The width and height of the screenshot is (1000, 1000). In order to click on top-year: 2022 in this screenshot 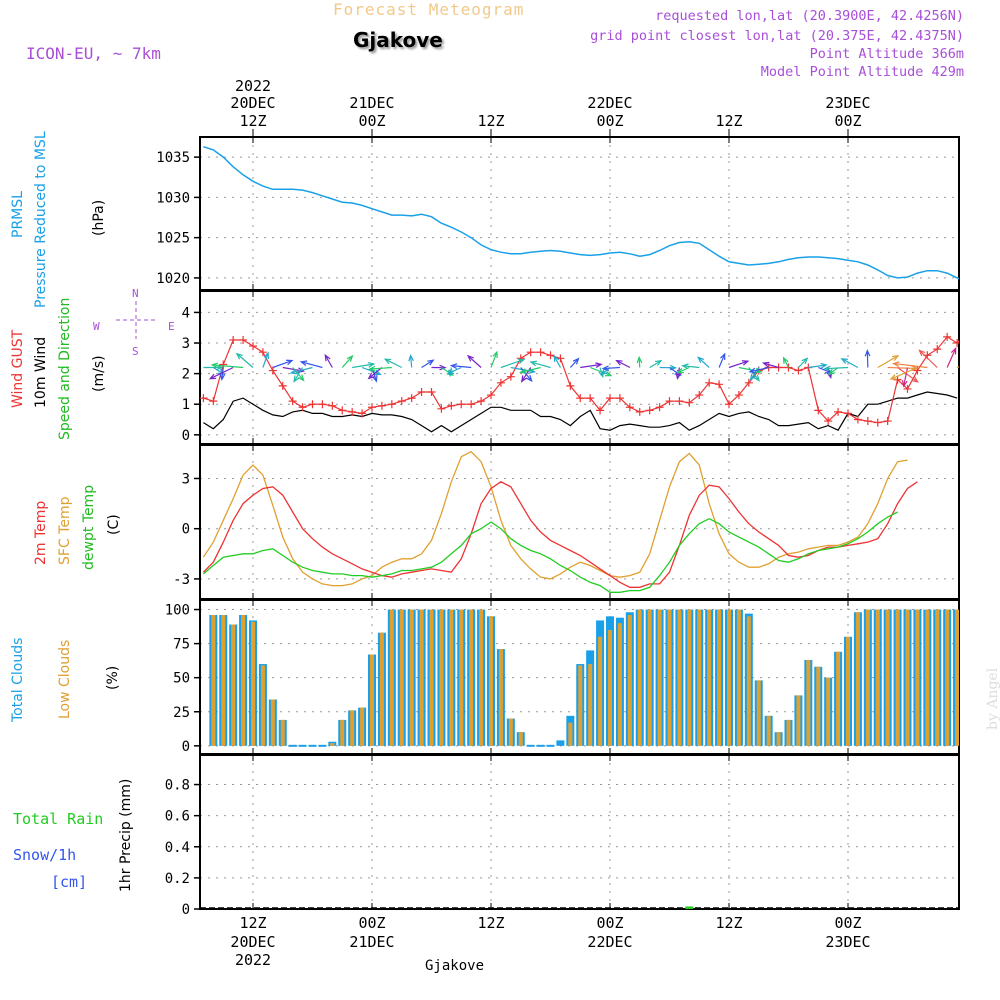, I will do `click(253, 86)`.